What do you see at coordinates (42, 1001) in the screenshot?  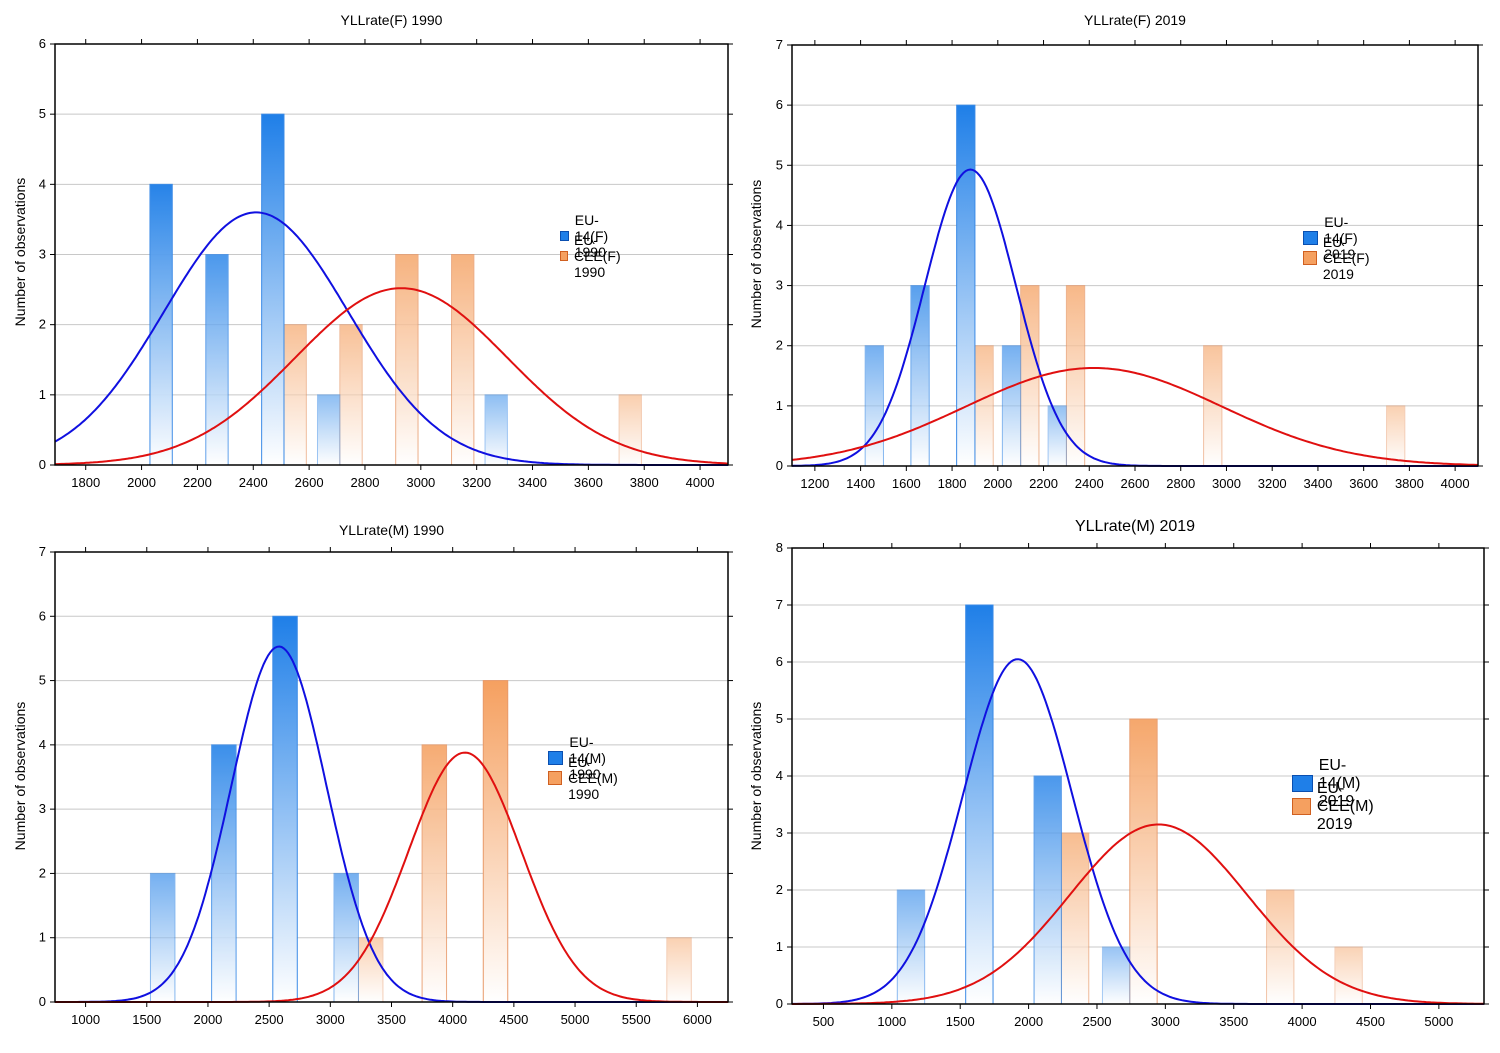 I see `y-tick-label: 0` at bounding box center [42, 1001].